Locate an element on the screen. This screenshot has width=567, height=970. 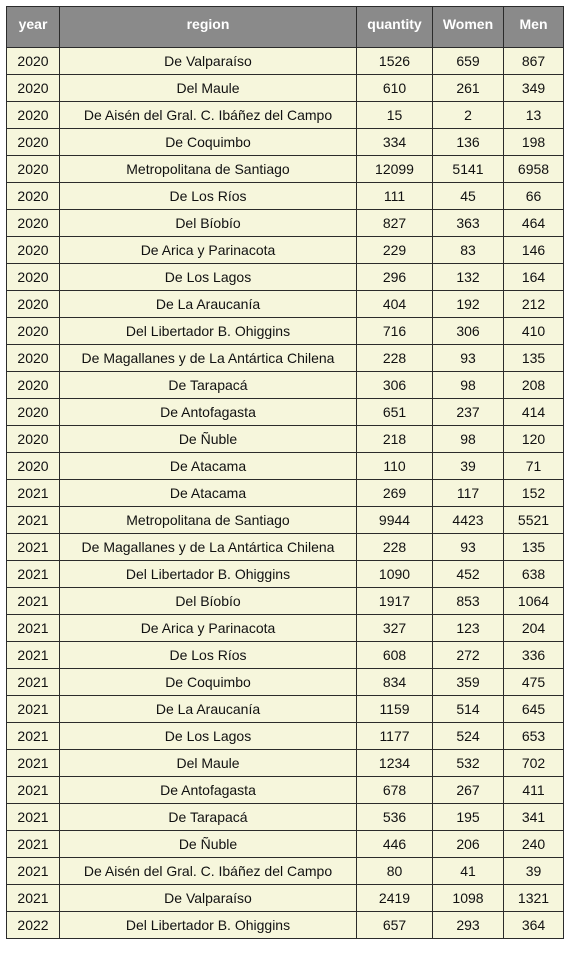
quantity-cell: 404 is located at coordinates (395, 304).